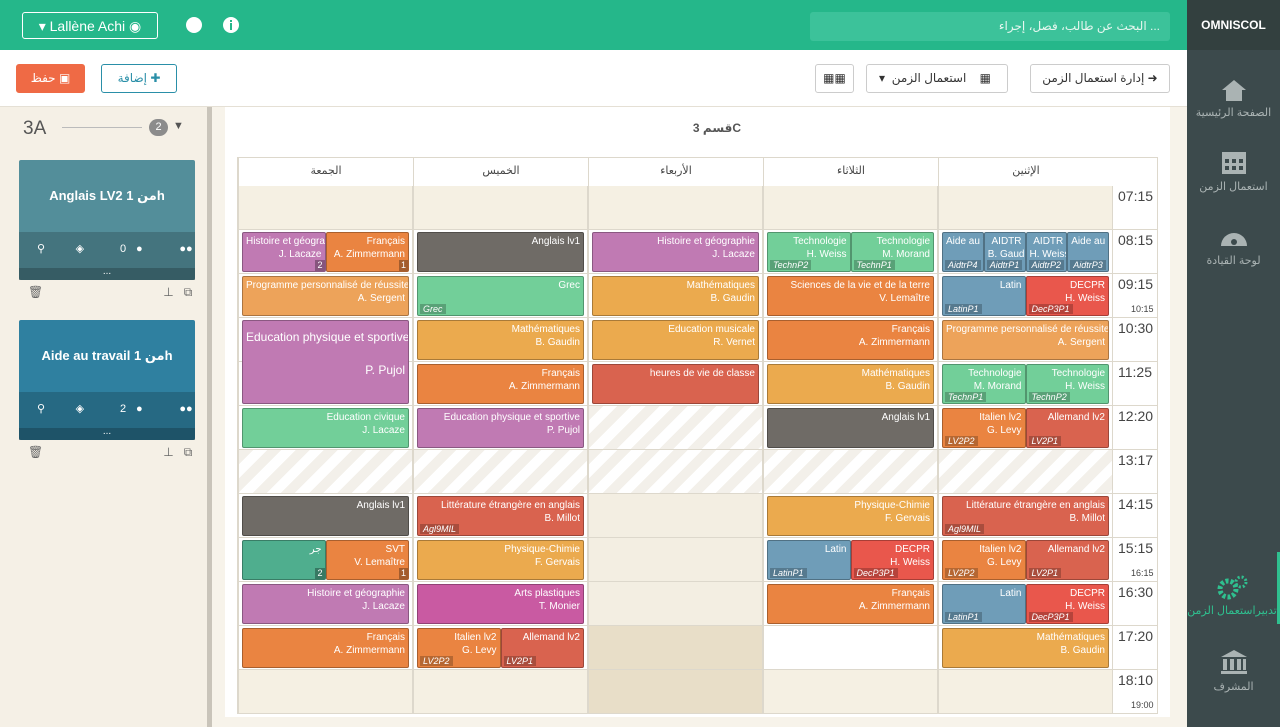  What do you see at coordinates (675, 384) in the screenshot?
I see `lesson: heures de vie de classe` at bounding box center [675, 384].